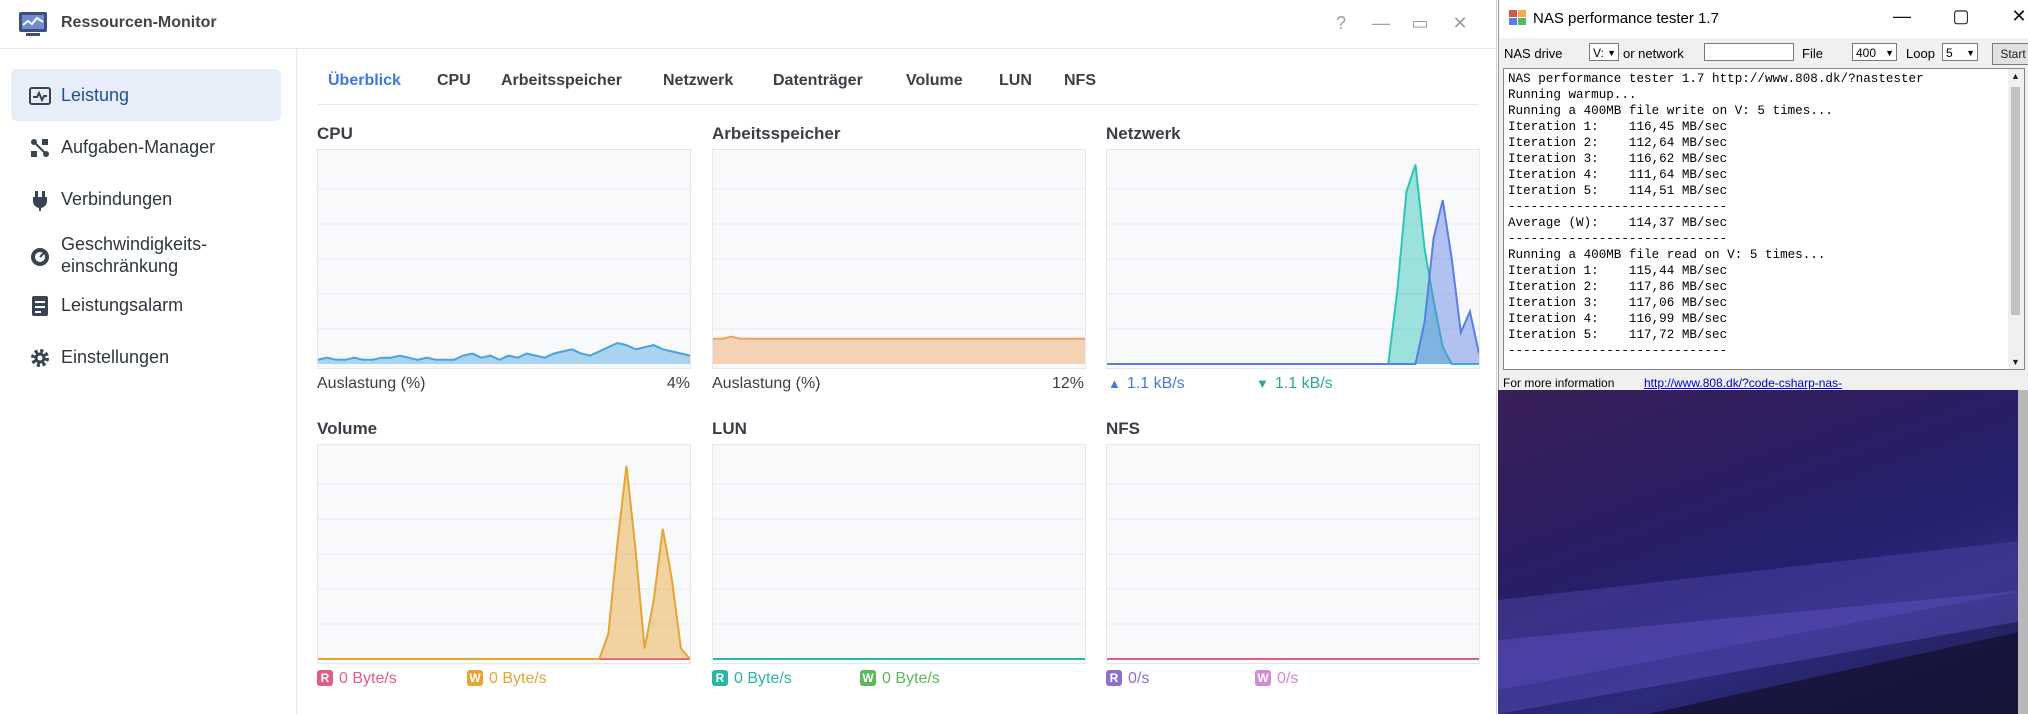  What do you see at coordinates (1381, 23) in the screenshot?
I see `minimize-button: —` at bounding box center [1381, 23].